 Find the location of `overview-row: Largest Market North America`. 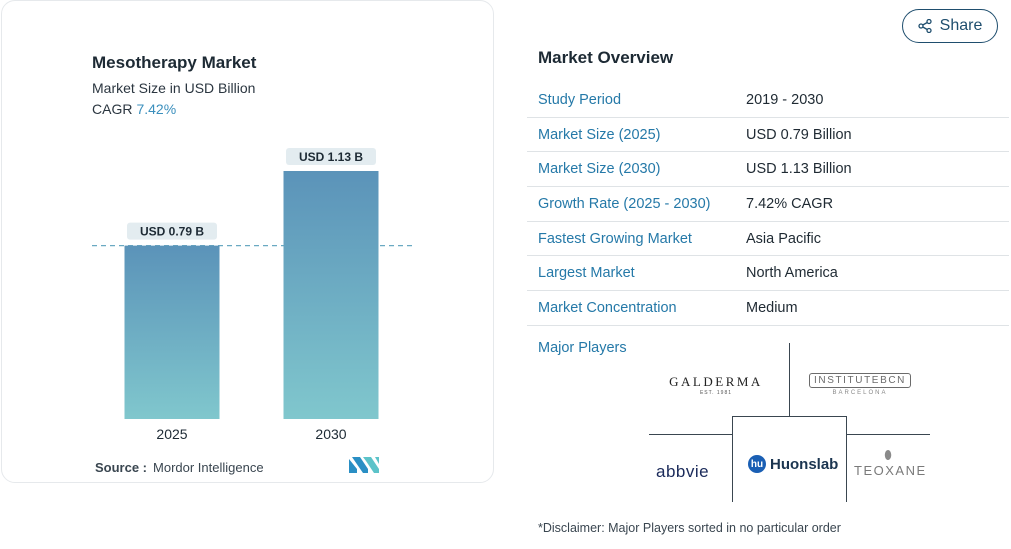

overview-row: Largest Market North America is located at coordinates (768, 274).